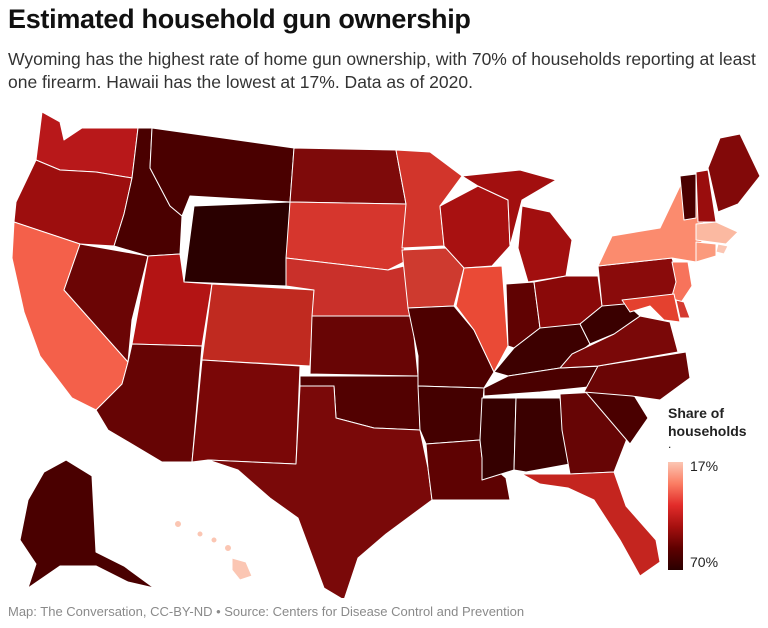 The width and height of the screenshot is (768, 628). What do you see at coordinates (320, 491) in the screenshot?
I see `state-TX` at bounding box center [320, 491].